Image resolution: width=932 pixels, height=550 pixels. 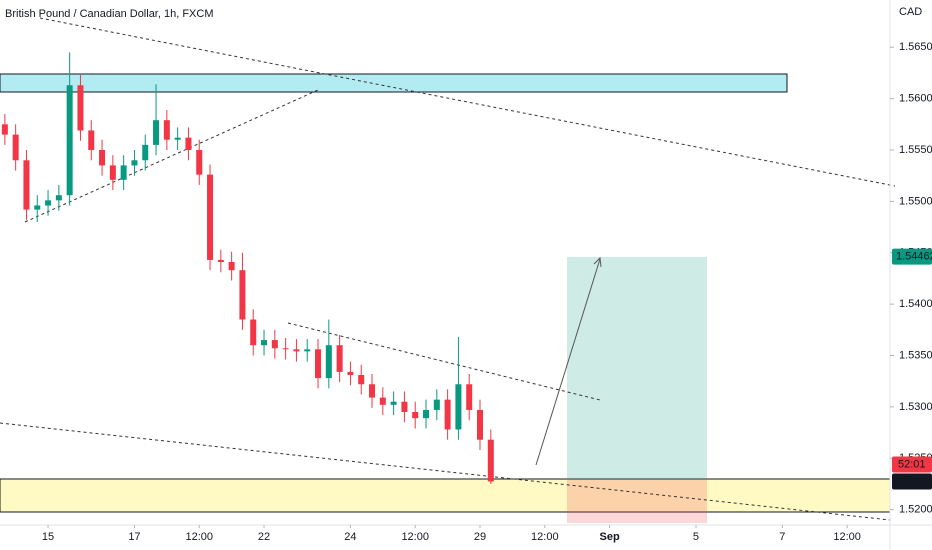 What do you see at coordinates (915, 304) in the screenshot?
I see `y-tick-label: 1.54000` at bounding box center [915, 304].